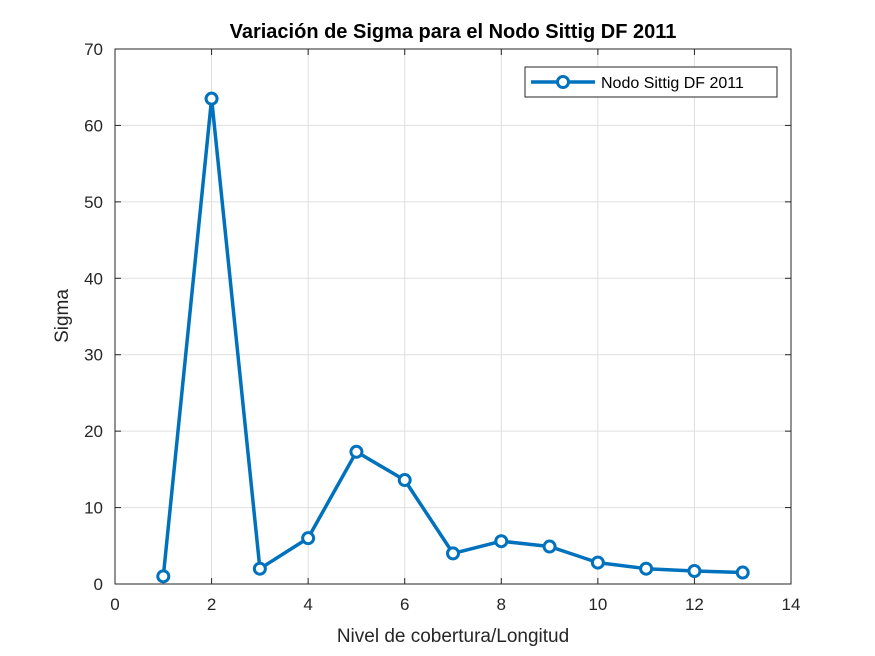 This screenshot has height=656, width=875. I want to click on y-tick-label: 60, so click(93, 125).